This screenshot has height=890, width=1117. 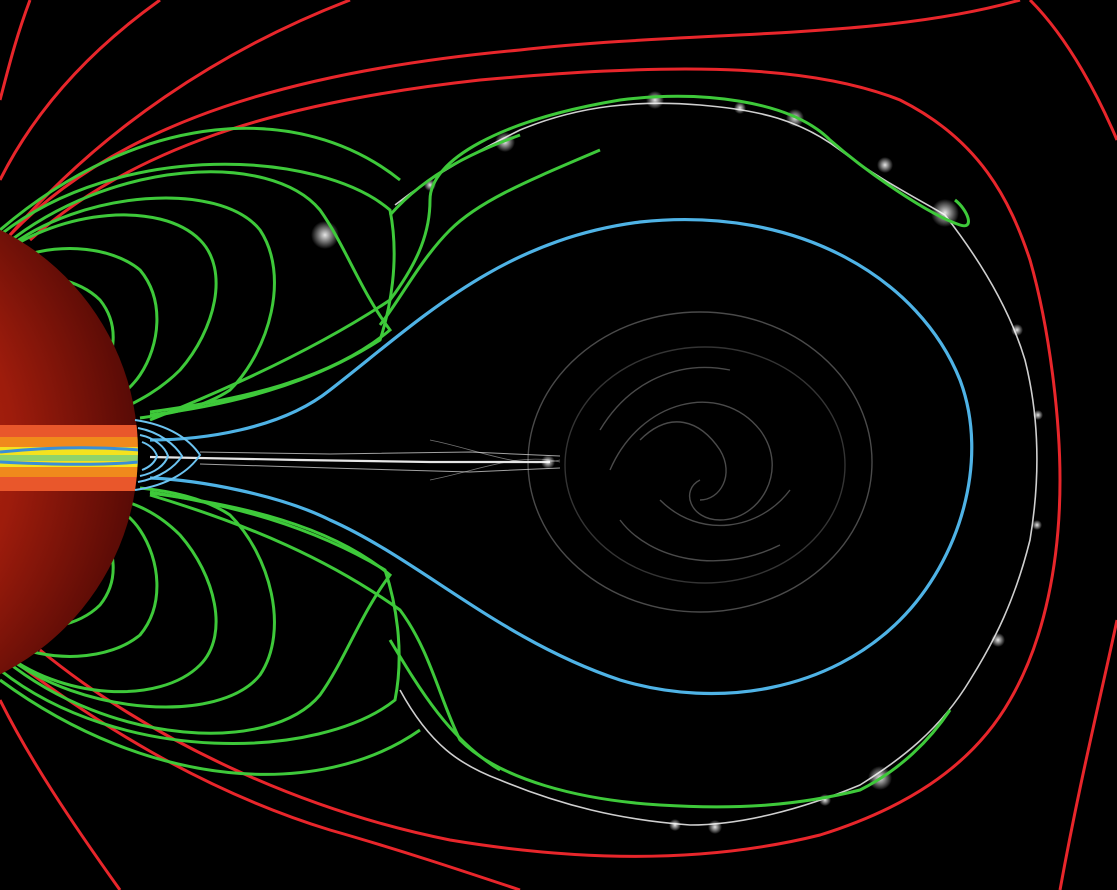 I want to click on star-disk, so click(x=69, y=452).